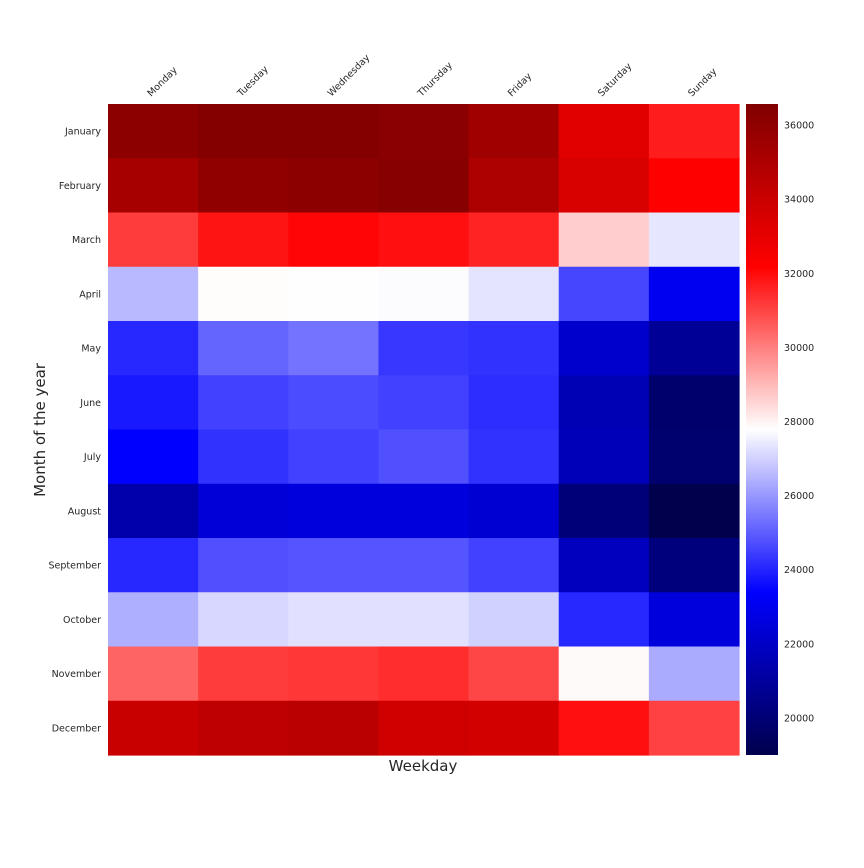 Image resolution: width=864 pixels, height=868 pixels. What do you see at coordinates (799, 274) in the screenshot?
I see `colorbar-tick-label: 32000` at bounding box center [799, 274].